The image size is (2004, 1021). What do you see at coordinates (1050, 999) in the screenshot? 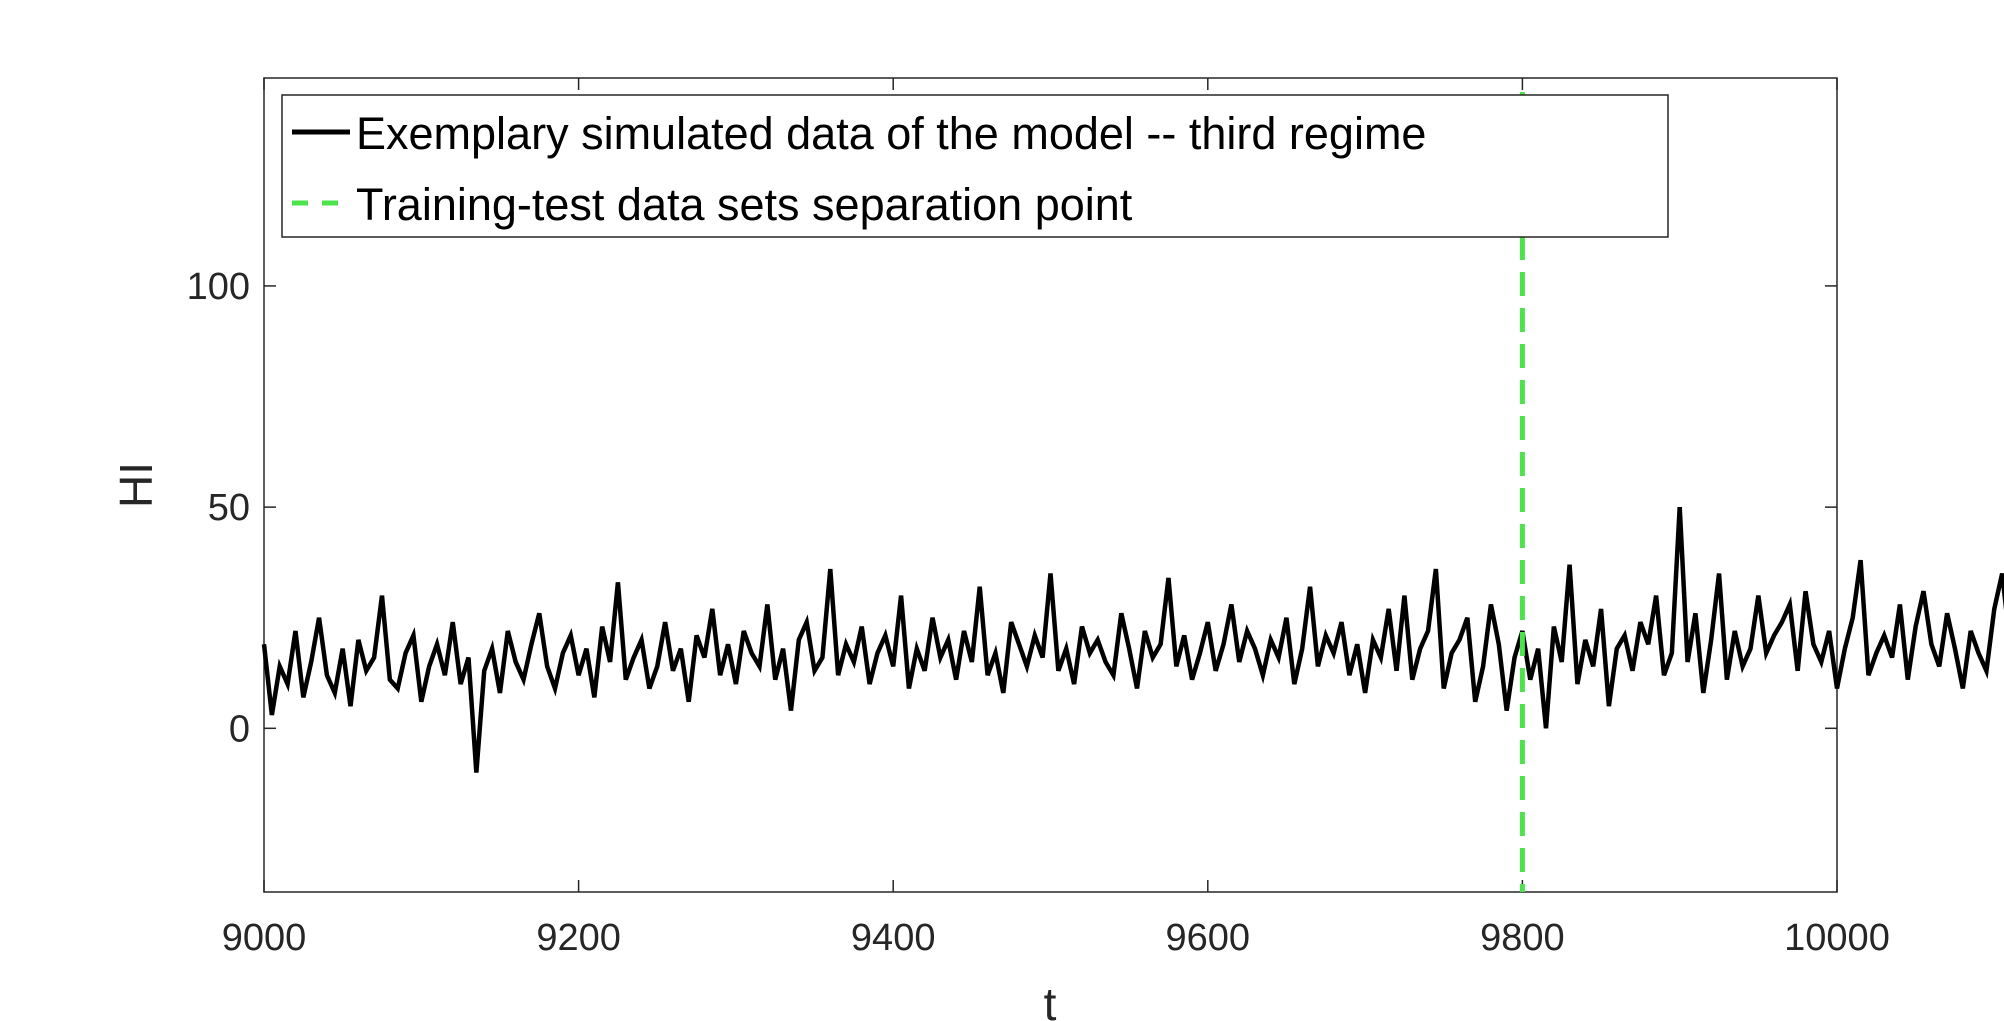
I see `x-axis-label: t` at bounding box center [1050, 999].